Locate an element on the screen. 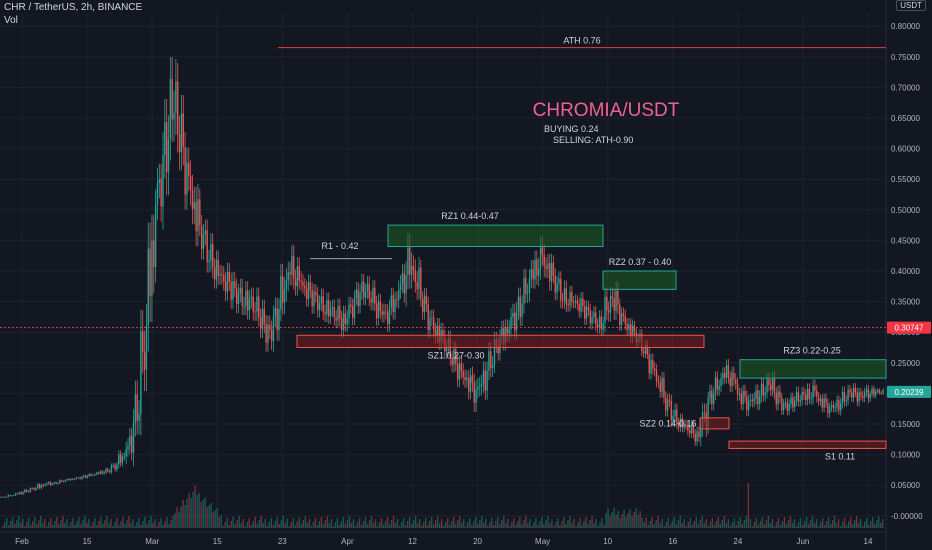 The image size is (932, 550). time-tick-label: 12 is located at coordinates (412, 541).